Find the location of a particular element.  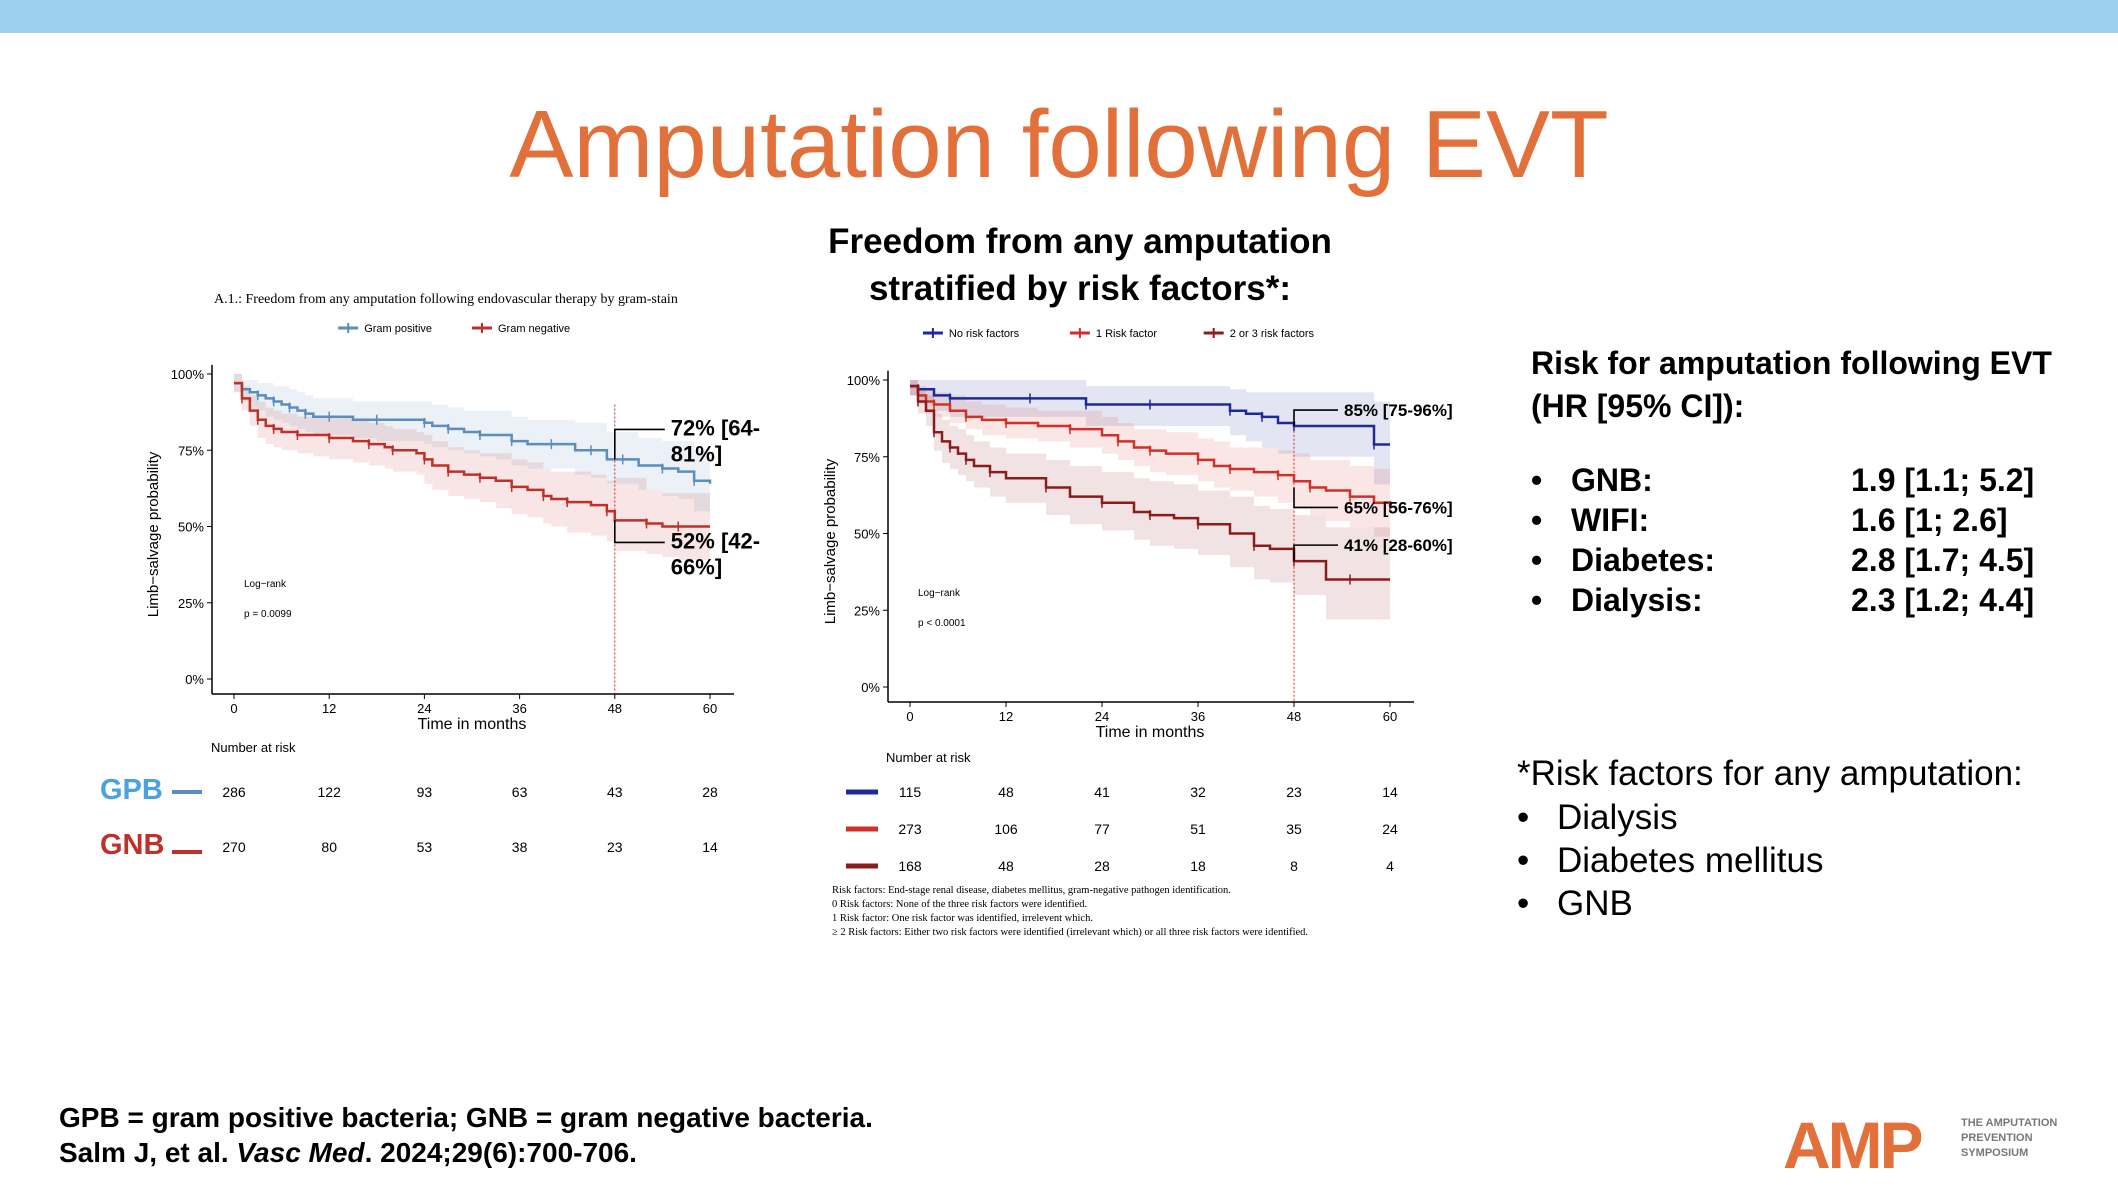

risk-table-cell: 63 is located at coordinates (520, 792).